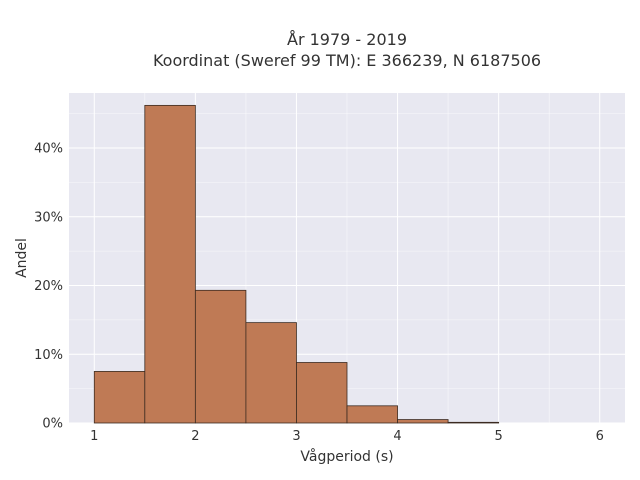  What do you see at coordinates (52, 424) in the screenshot?
I see `y-tick-label: 0%` at bounding box center [52, 424].